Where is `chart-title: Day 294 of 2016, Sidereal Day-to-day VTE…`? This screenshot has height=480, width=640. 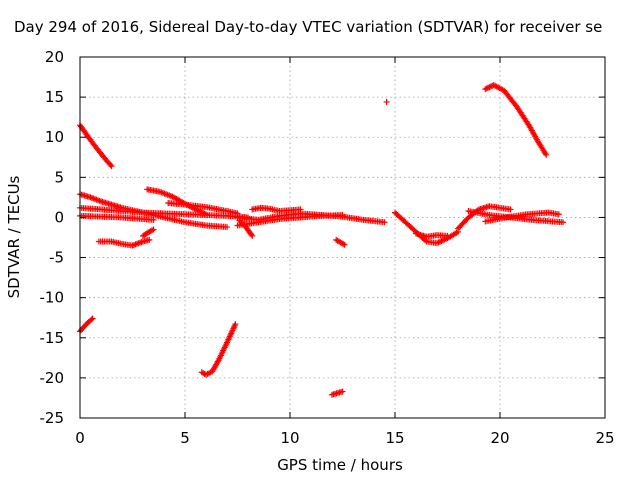 chart-title: Day 294 of 2016, Sidereal Day-to-day VTE… is located at coordinates (308, 27).